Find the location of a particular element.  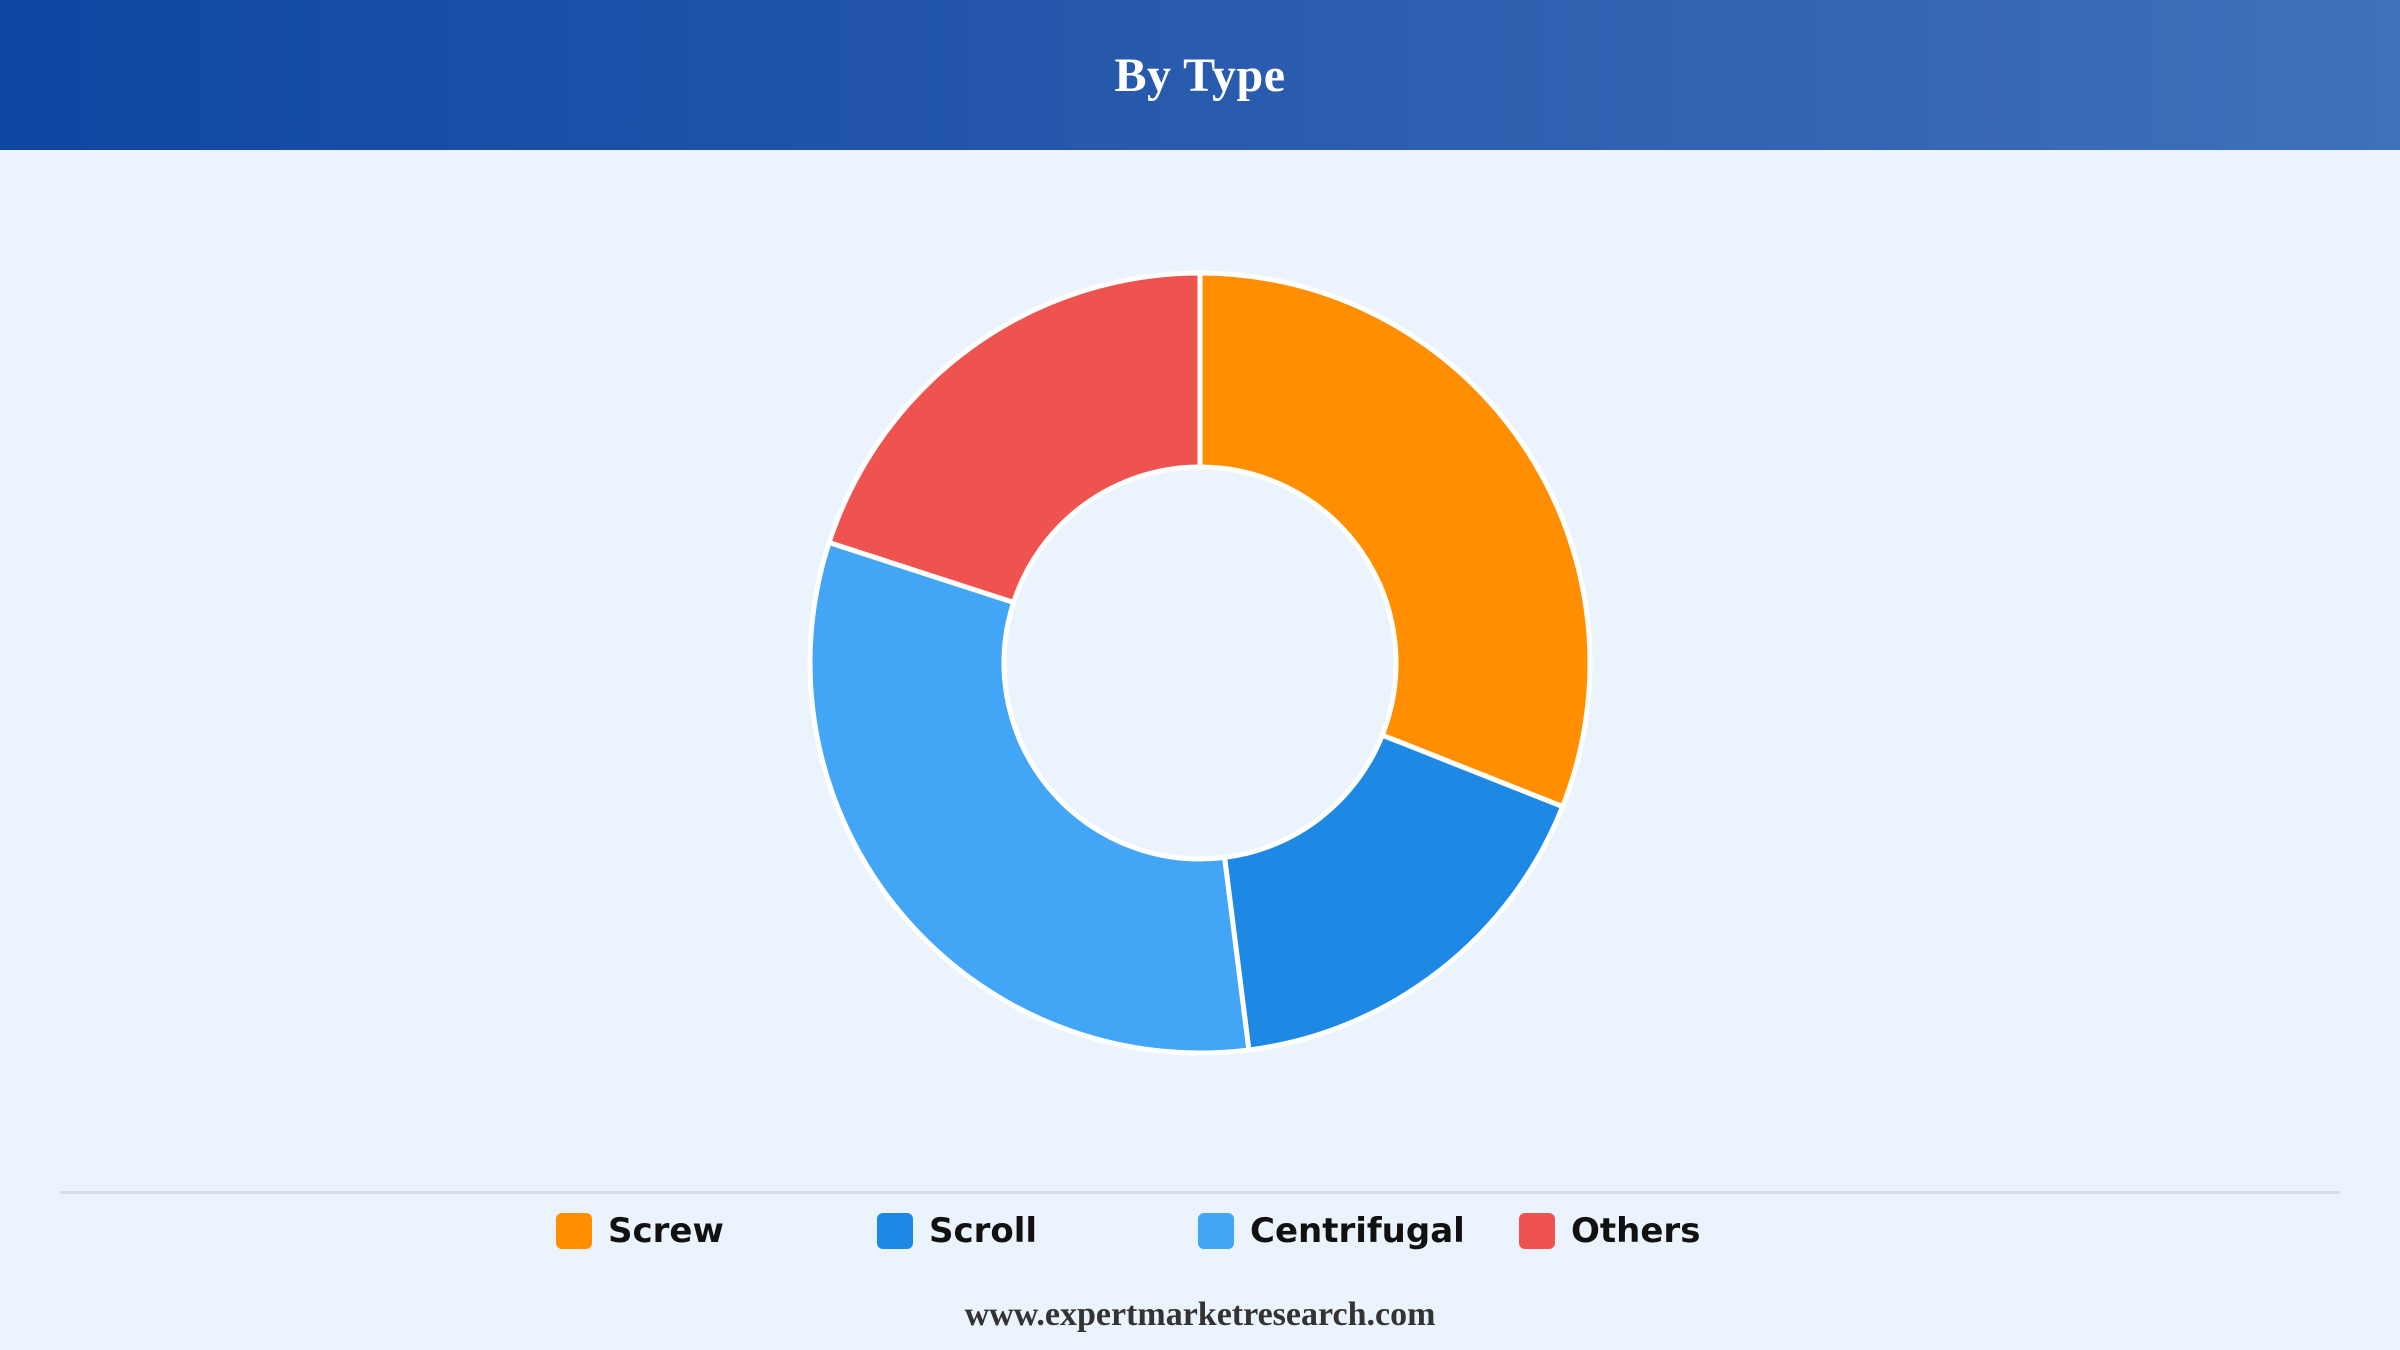

legend-swatch-others is located at coordinates (1537, 1231).